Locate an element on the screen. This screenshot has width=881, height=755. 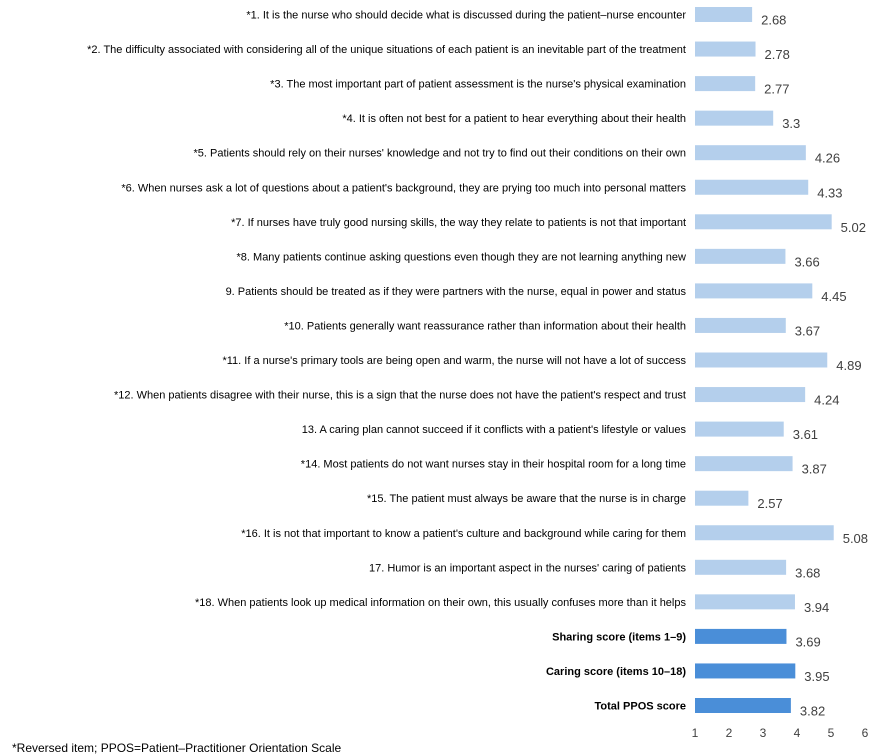
value-label: 2.57 is located at coordinates (769, 503).